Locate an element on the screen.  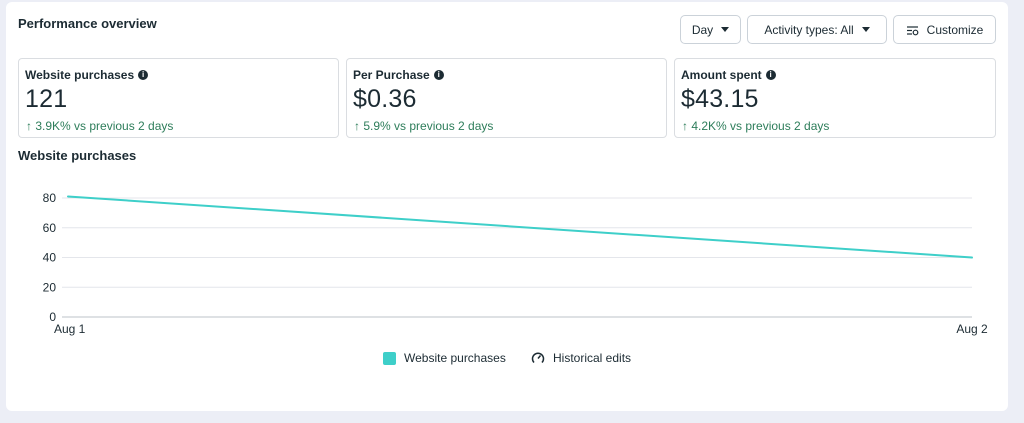
legend-label: Website purchases is located at coordinates (455, 358).